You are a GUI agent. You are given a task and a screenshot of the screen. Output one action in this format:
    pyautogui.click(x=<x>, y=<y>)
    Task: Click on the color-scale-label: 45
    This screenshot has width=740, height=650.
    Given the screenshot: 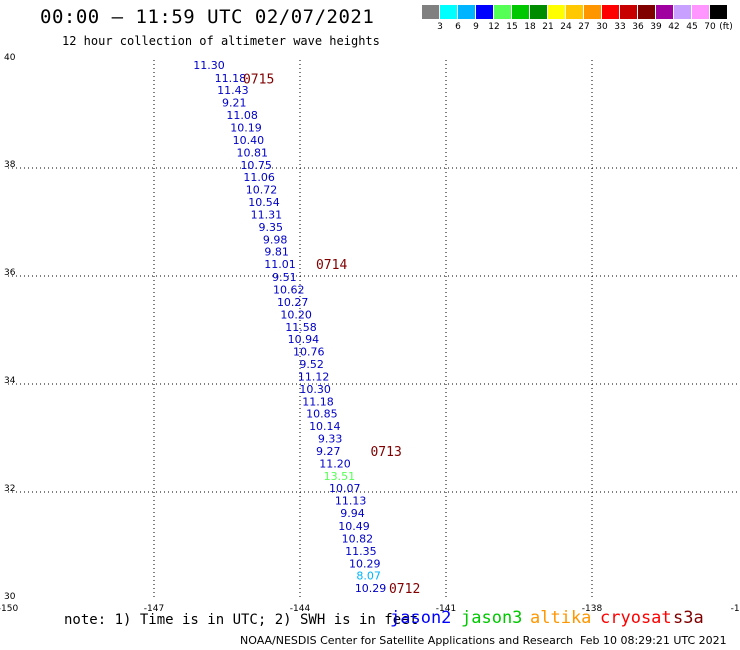 What is the action you would take?
    pyautogui.click(x=692, y=27)
    